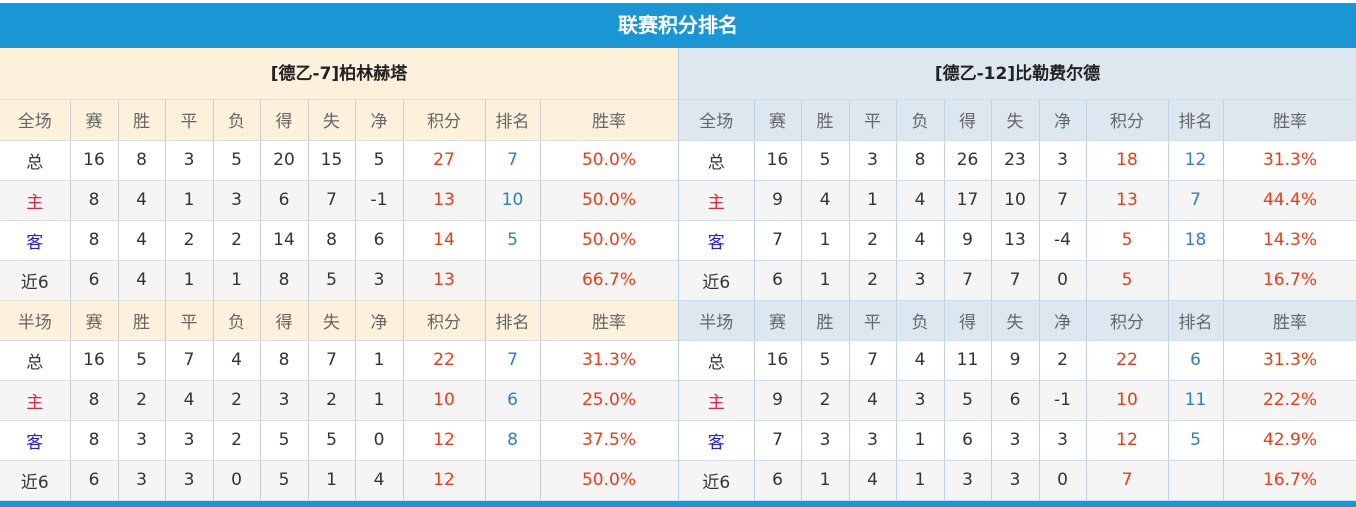 The image size is (1356, 507). I want to click on table-row: 主 9 2 4 3 5 6 -1 10 11 22.2%, so click(1017, 400).